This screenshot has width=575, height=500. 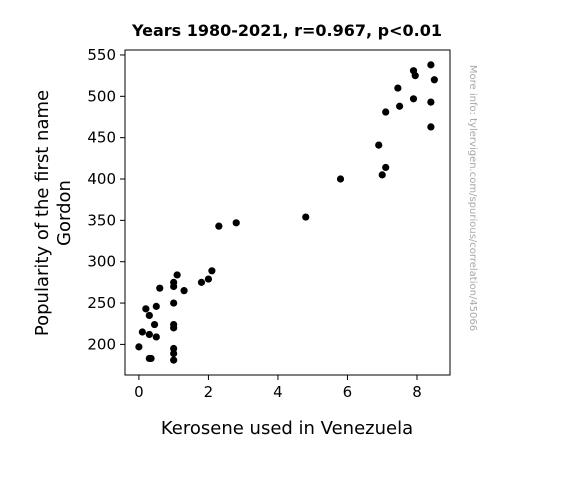 I want to click on y-tick-label-2: 300, so click(x=101, y=262).